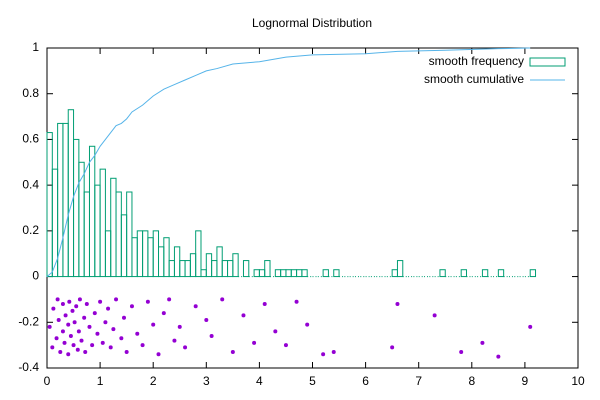 This screenshot has height=400, width=600. What do you see at coordinates (259, 381) in the screenshot?
I see `x-tick-label: 4` at bounding box center [259, 381].